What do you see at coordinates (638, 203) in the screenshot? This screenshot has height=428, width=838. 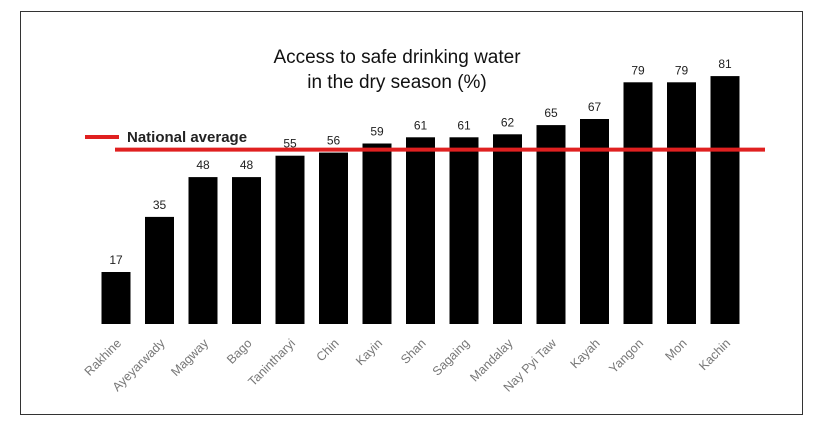 I see `bar-yangon` at bounding box center [638, 203].